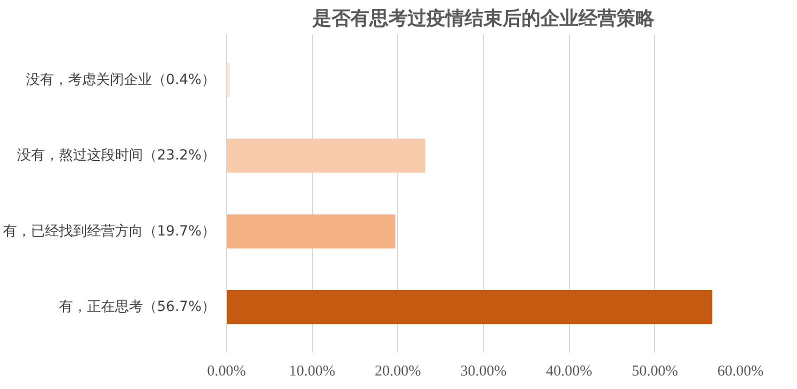 The height and width of the screenshot is (389, 797). What do you see at coordinates (109, 231) in the screenshot?
I see `y-tick-label: 有，已经找到经营方向（19.7%）` at bounding box center [109, 231].